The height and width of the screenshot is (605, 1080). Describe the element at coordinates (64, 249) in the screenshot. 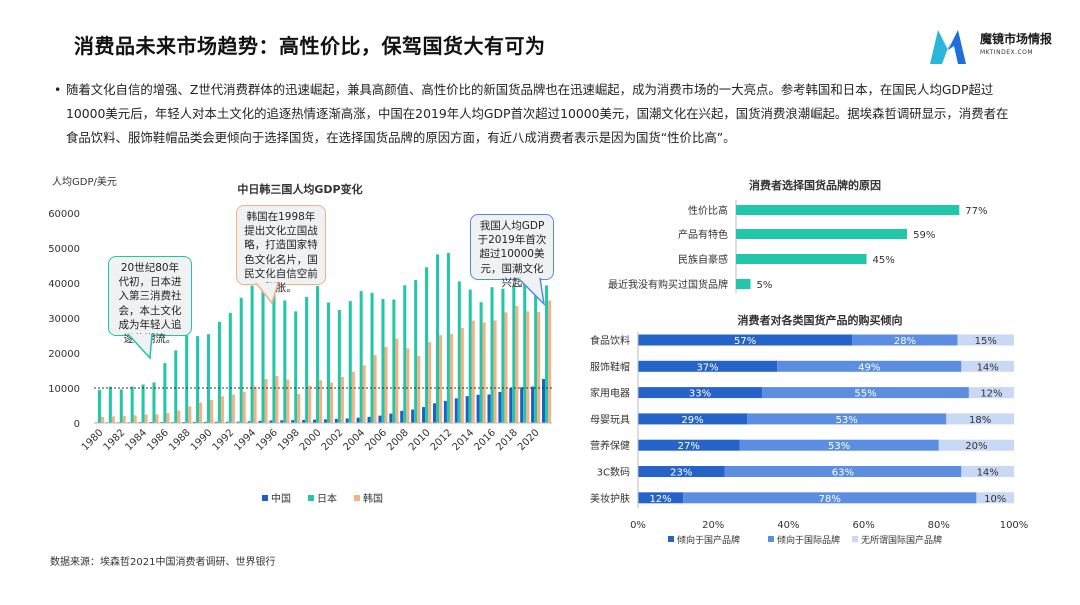

I see `gdp-ytick: 50000` at that location.